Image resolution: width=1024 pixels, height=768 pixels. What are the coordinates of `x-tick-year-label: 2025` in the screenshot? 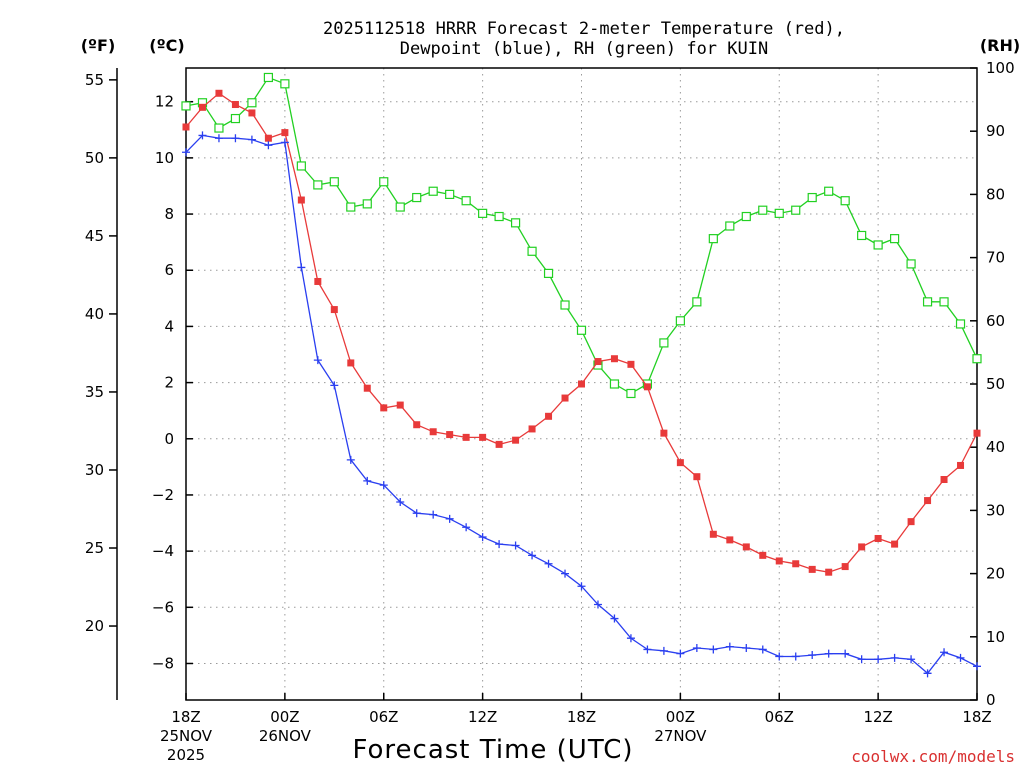 It's located at (186, 755).